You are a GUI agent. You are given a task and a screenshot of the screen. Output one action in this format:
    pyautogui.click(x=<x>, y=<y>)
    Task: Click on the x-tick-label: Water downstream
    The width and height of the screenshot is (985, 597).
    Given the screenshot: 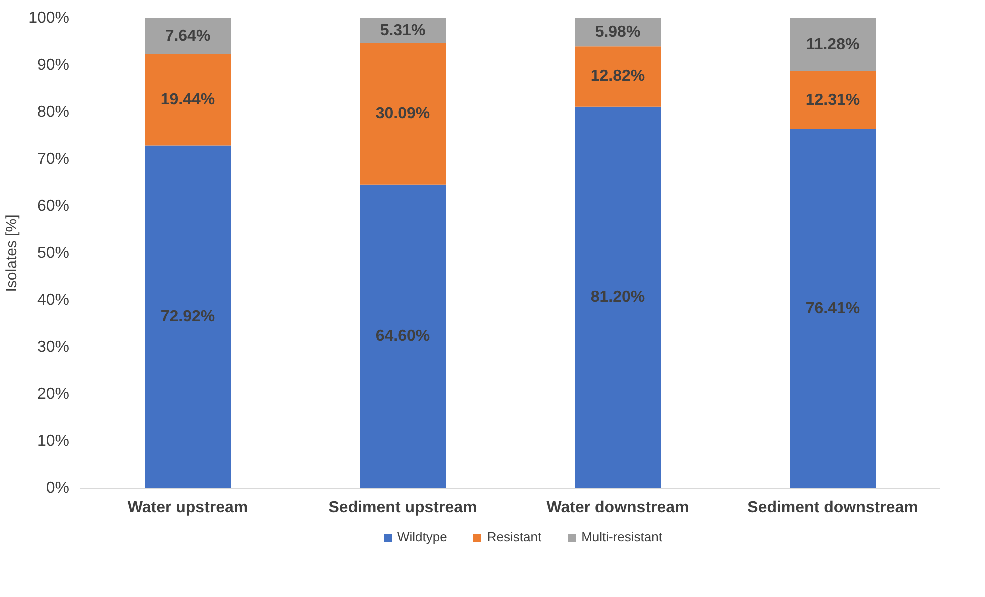 What is the action you would take?
    pyautogui.click(x=618, y=508)
    